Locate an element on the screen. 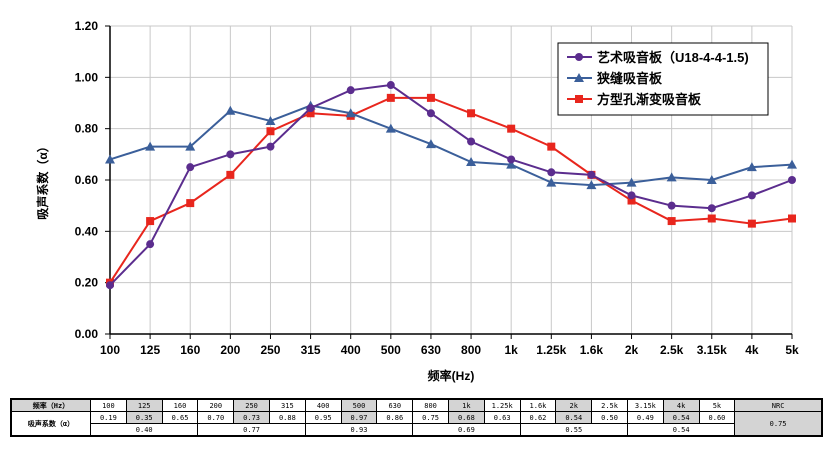  x-tick-label: 1.25k is located at coordinates (551, 350).